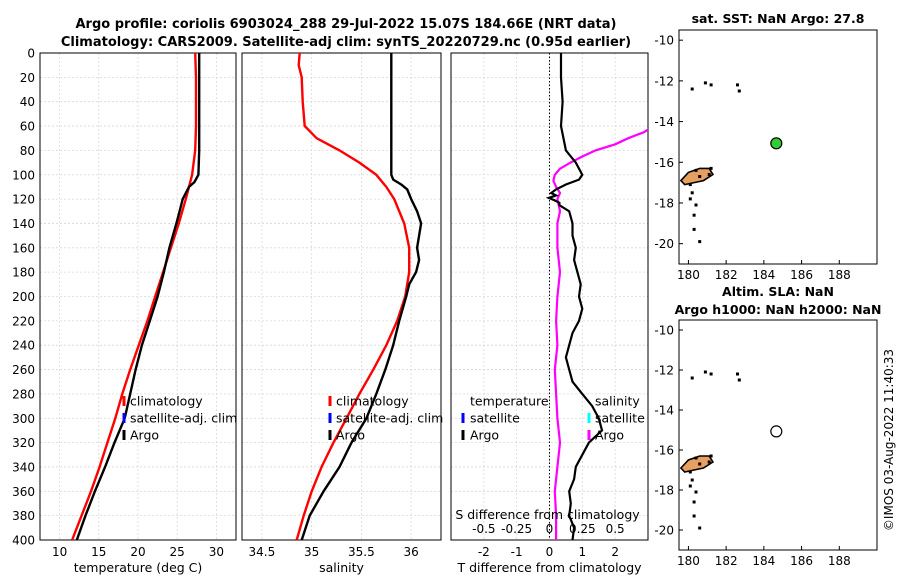  What do you see at coordinates (23, 394) in the screenshot?
I see `depth-tick-label: 280` at bounding box center [23, 394].